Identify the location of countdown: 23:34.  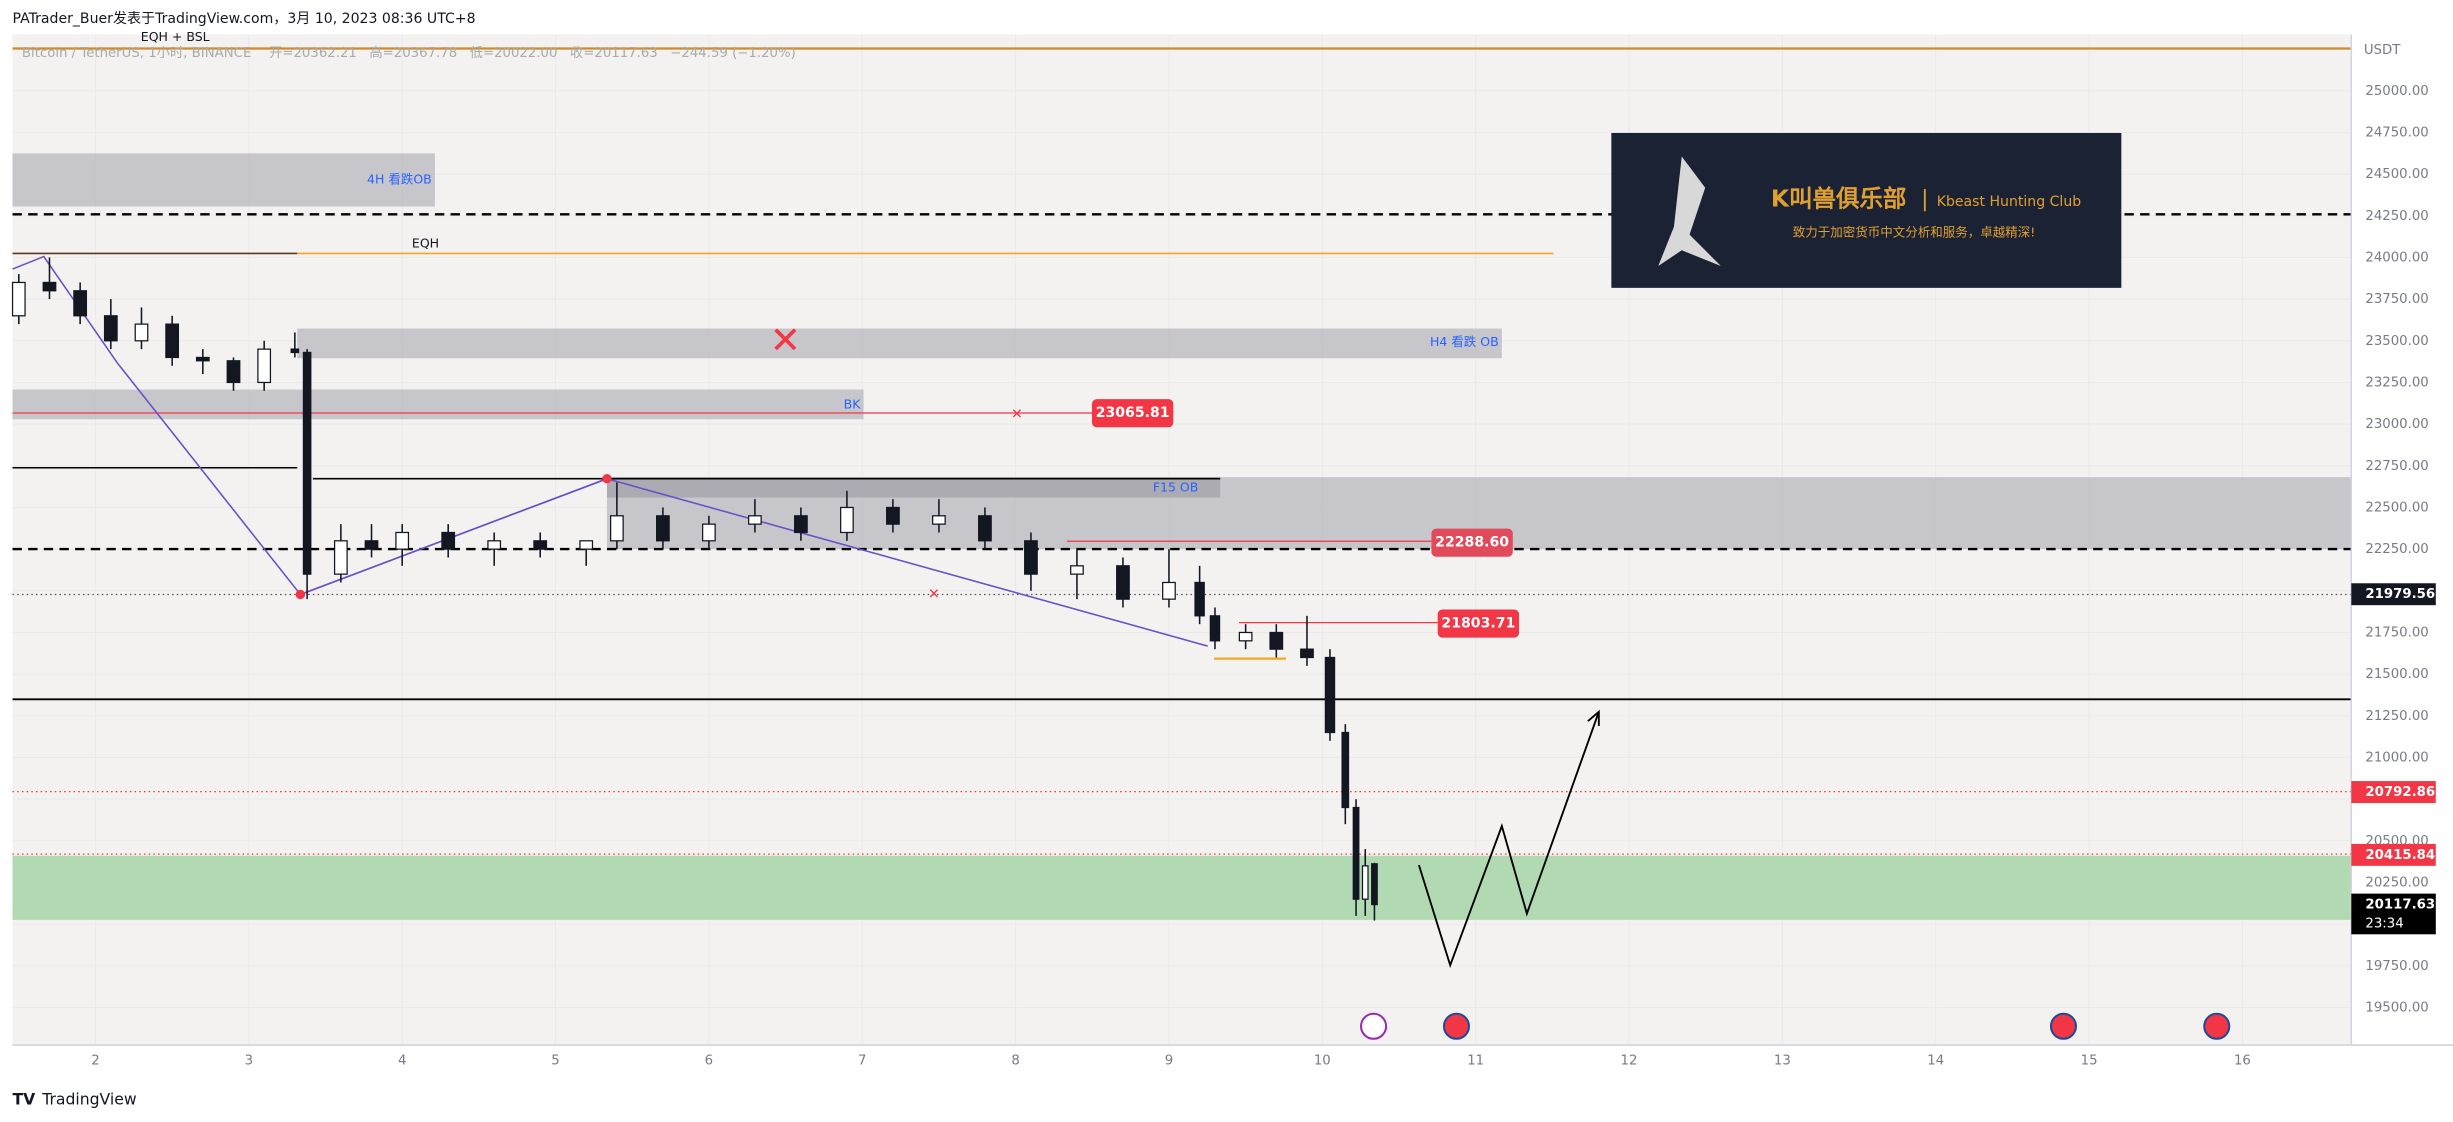
(2384, 923).